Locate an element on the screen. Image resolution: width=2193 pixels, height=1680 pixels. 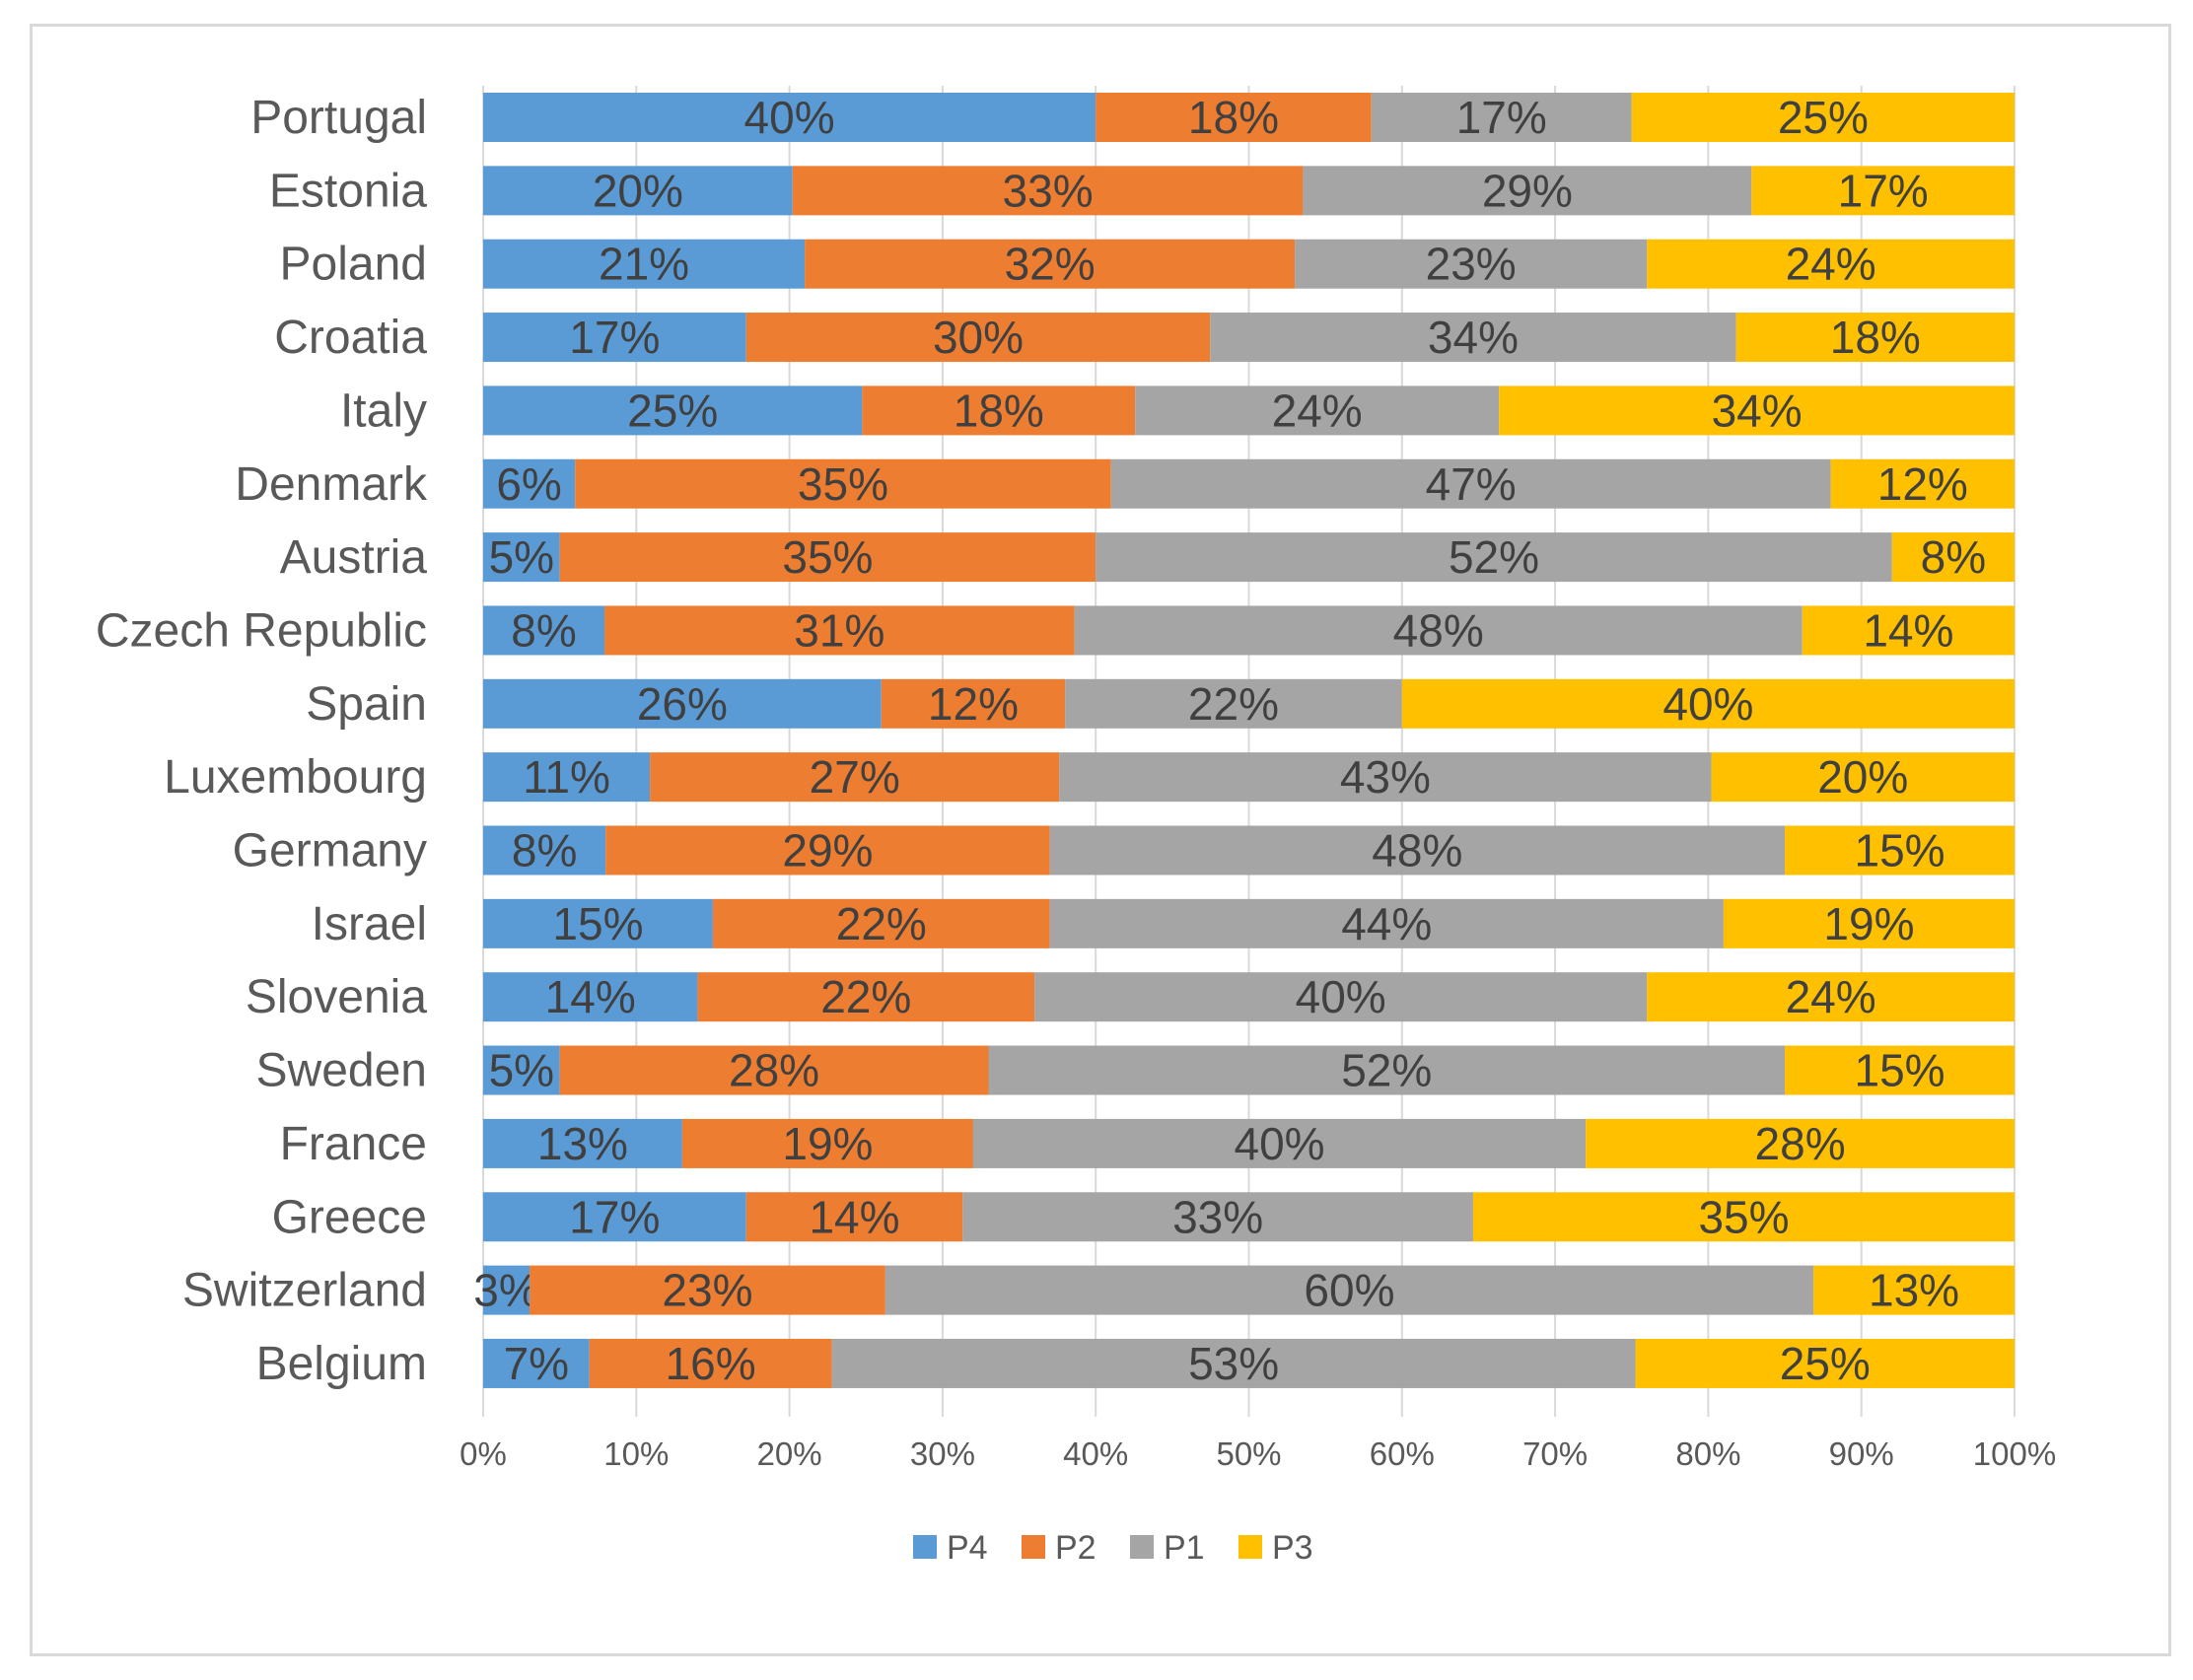
bar-row: 40% 18% 17% 25% is located at coordinates (1249, 117).